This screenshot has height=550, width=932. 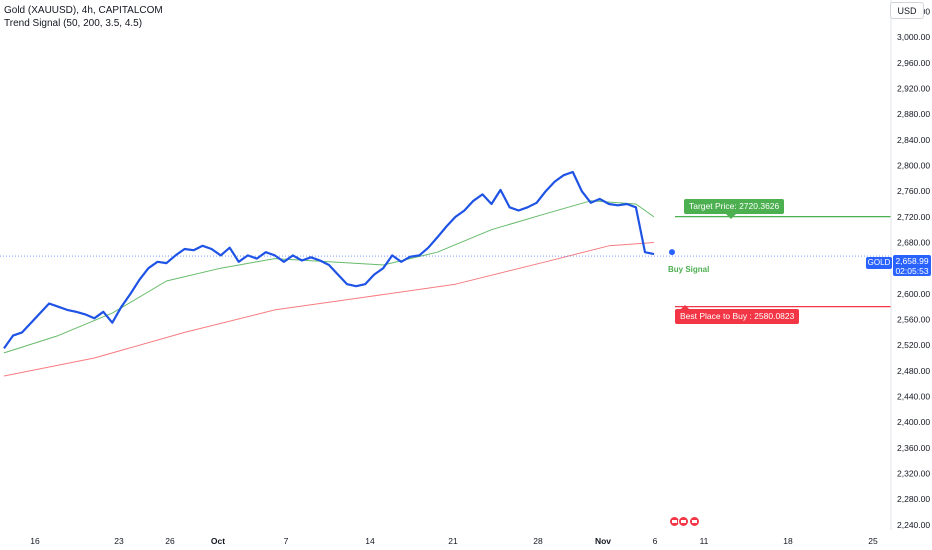 What do you see at coordinates (913, 63) in the screenshot?
I see `y-tick-label: 2,960.00` at bounding box center [913, 63].